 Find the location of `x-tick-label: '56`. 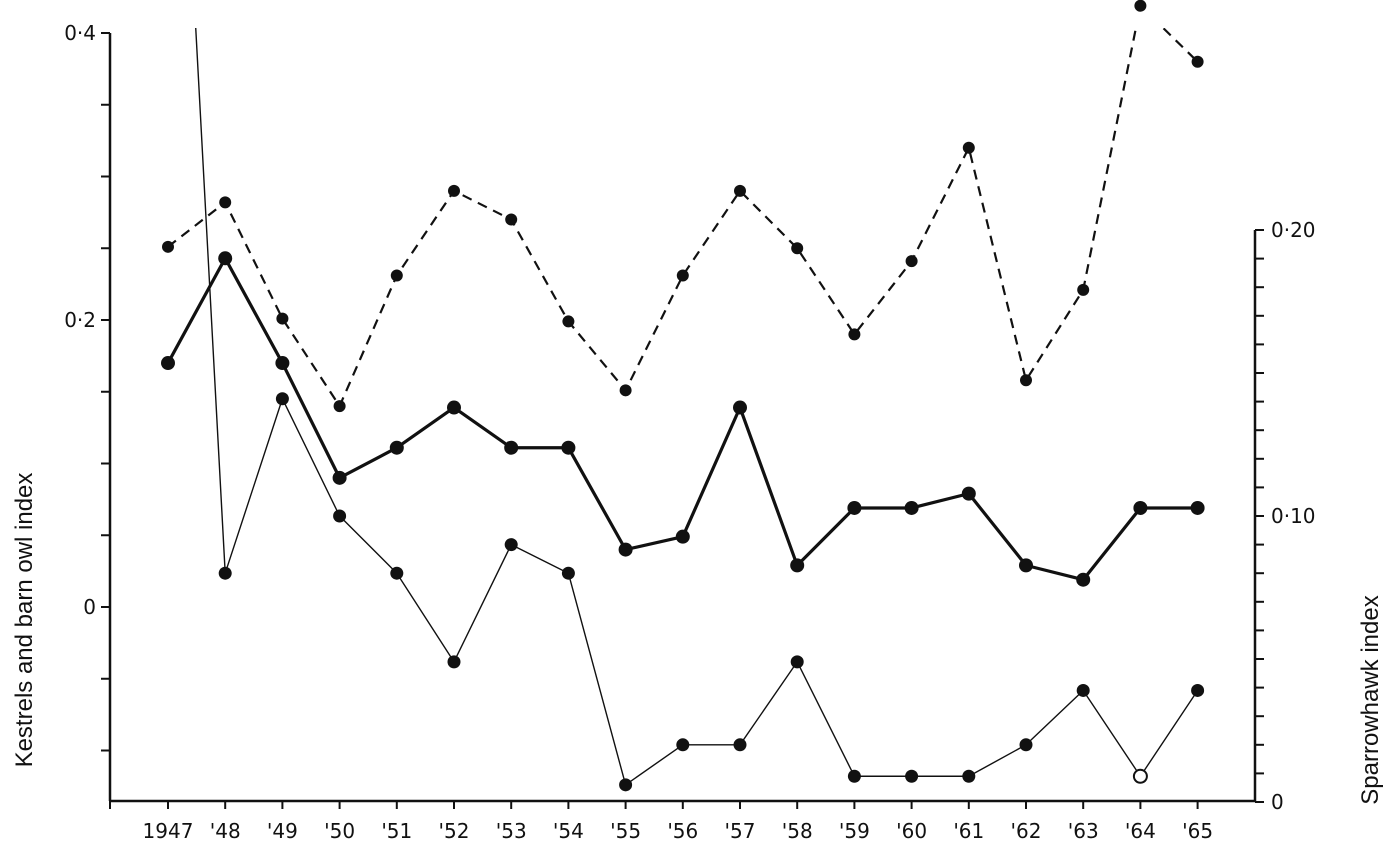

x-tick-label: '56 is located at coordinates (682, 831).